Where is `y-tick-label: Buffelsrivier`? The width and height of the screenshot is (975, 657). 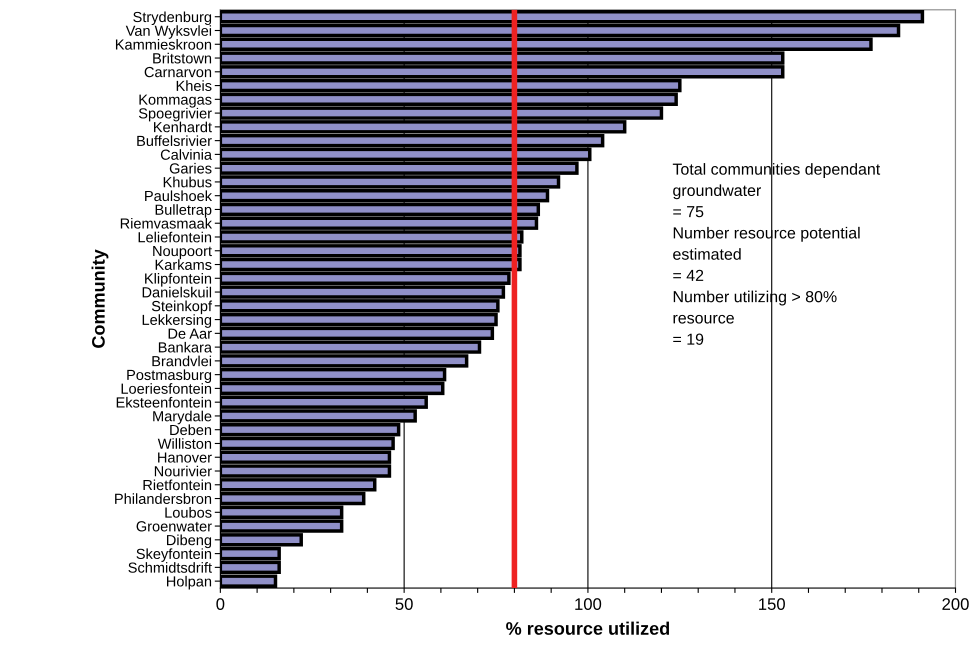
y-tick-label: Buffelsrivier is located at coordinates (174, 140).